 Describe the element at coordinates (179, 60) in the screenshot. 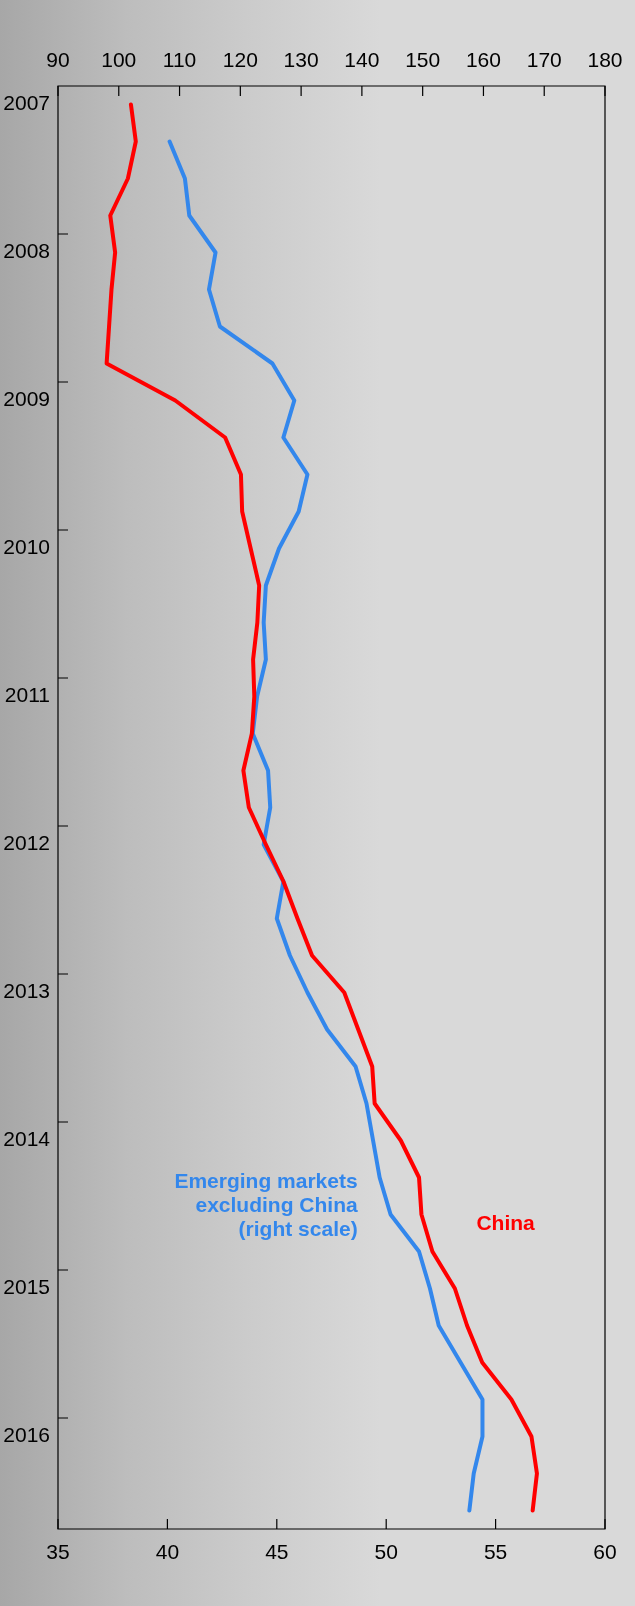

I see `x2-tick-label: 110` at that location.